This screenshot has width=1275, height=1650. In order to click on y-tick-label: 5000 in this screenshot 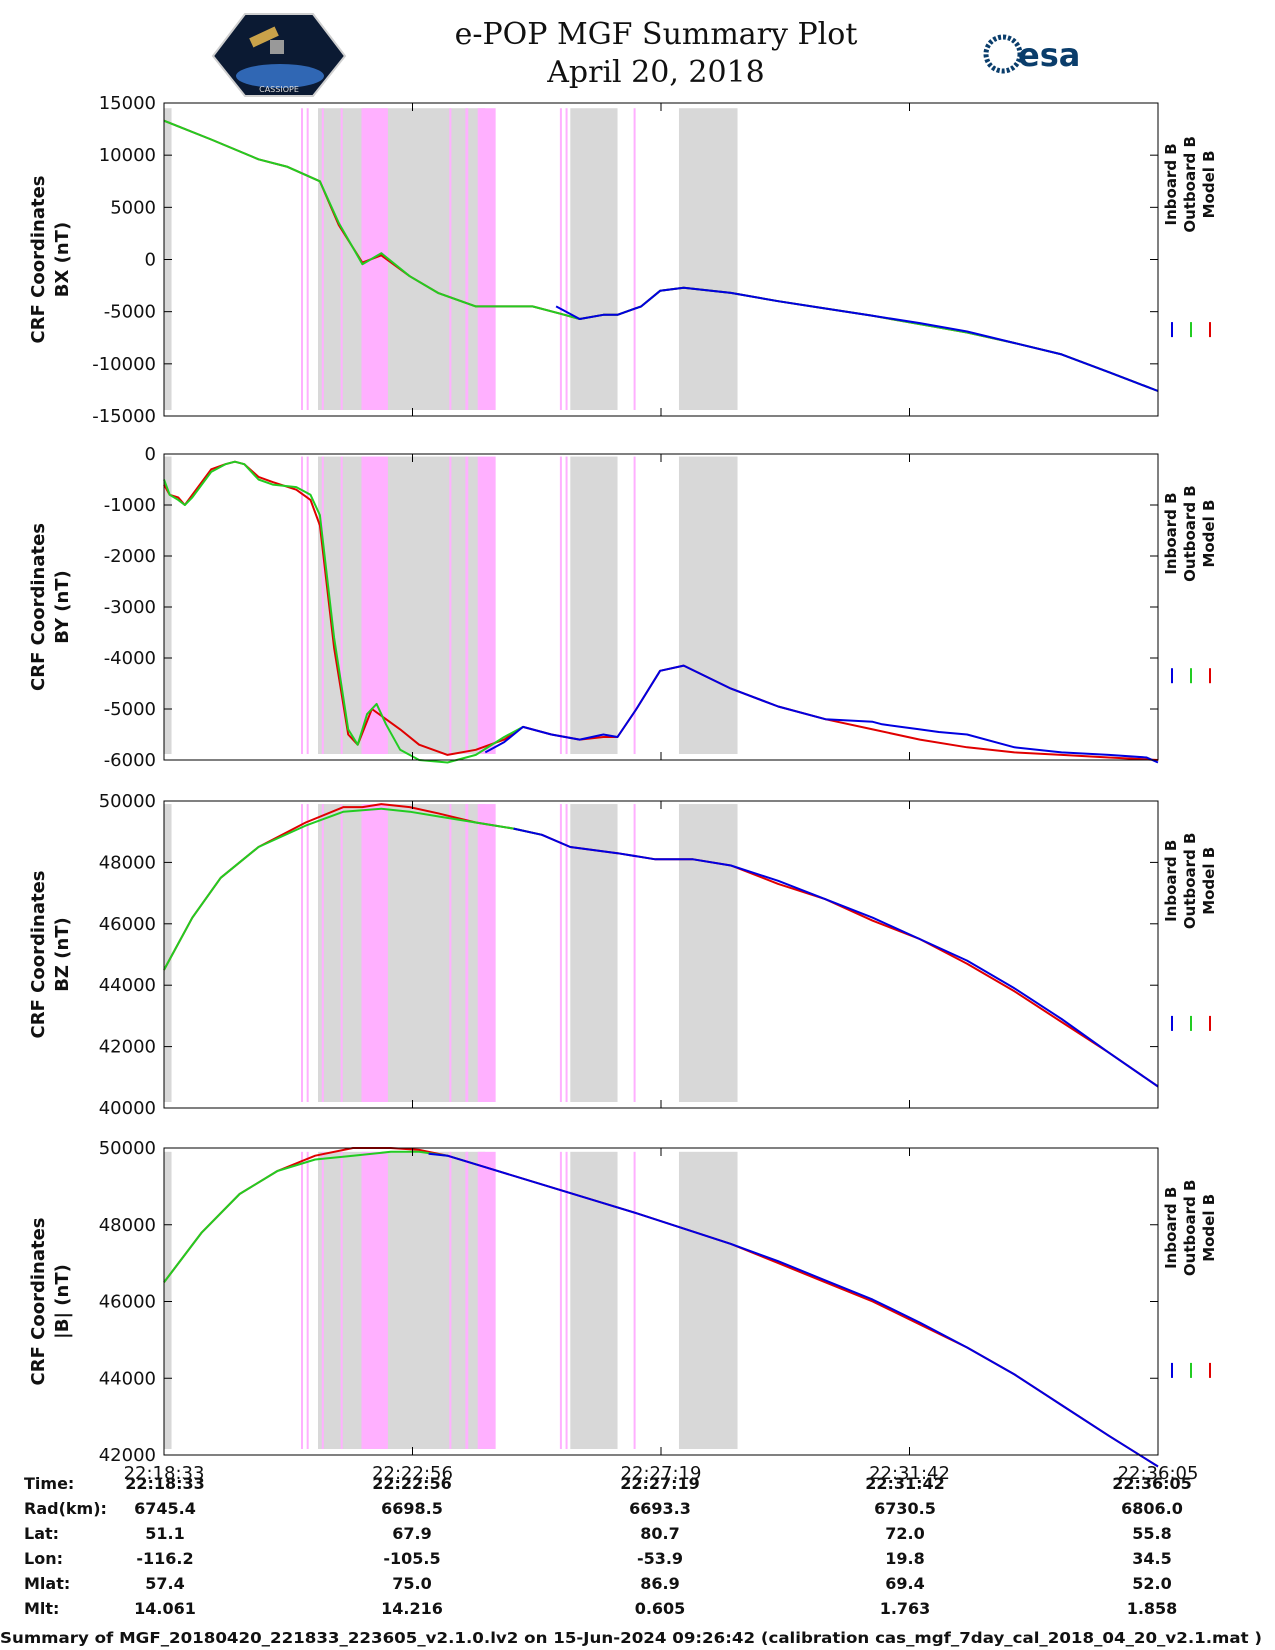, I will do `click(133, 207)`.